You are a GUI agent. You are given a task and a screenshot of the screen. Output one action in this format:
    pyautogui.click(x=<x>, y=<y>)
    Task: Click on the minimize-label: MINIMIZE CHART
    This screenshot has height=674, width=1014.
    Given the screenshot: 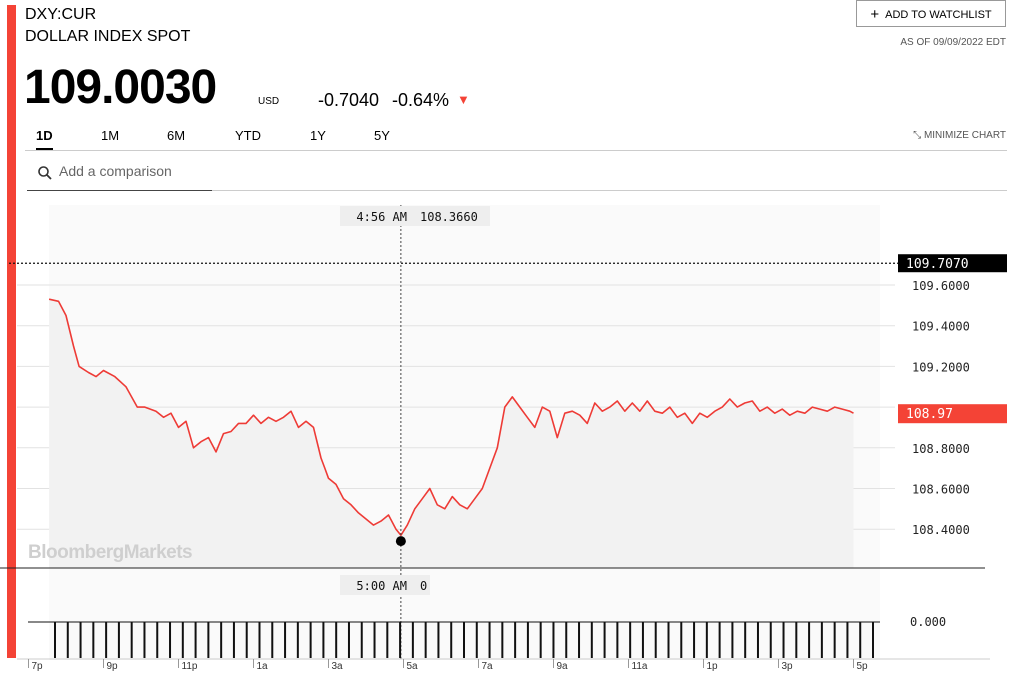 What is the action you would take?
    pyautogui.click(x=964, y=135)
    